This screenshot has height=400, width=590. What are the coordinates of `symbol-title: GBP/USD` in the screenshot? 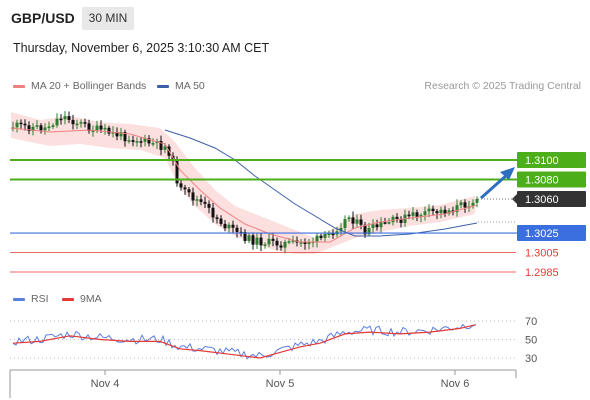 It's located at (43, 18).